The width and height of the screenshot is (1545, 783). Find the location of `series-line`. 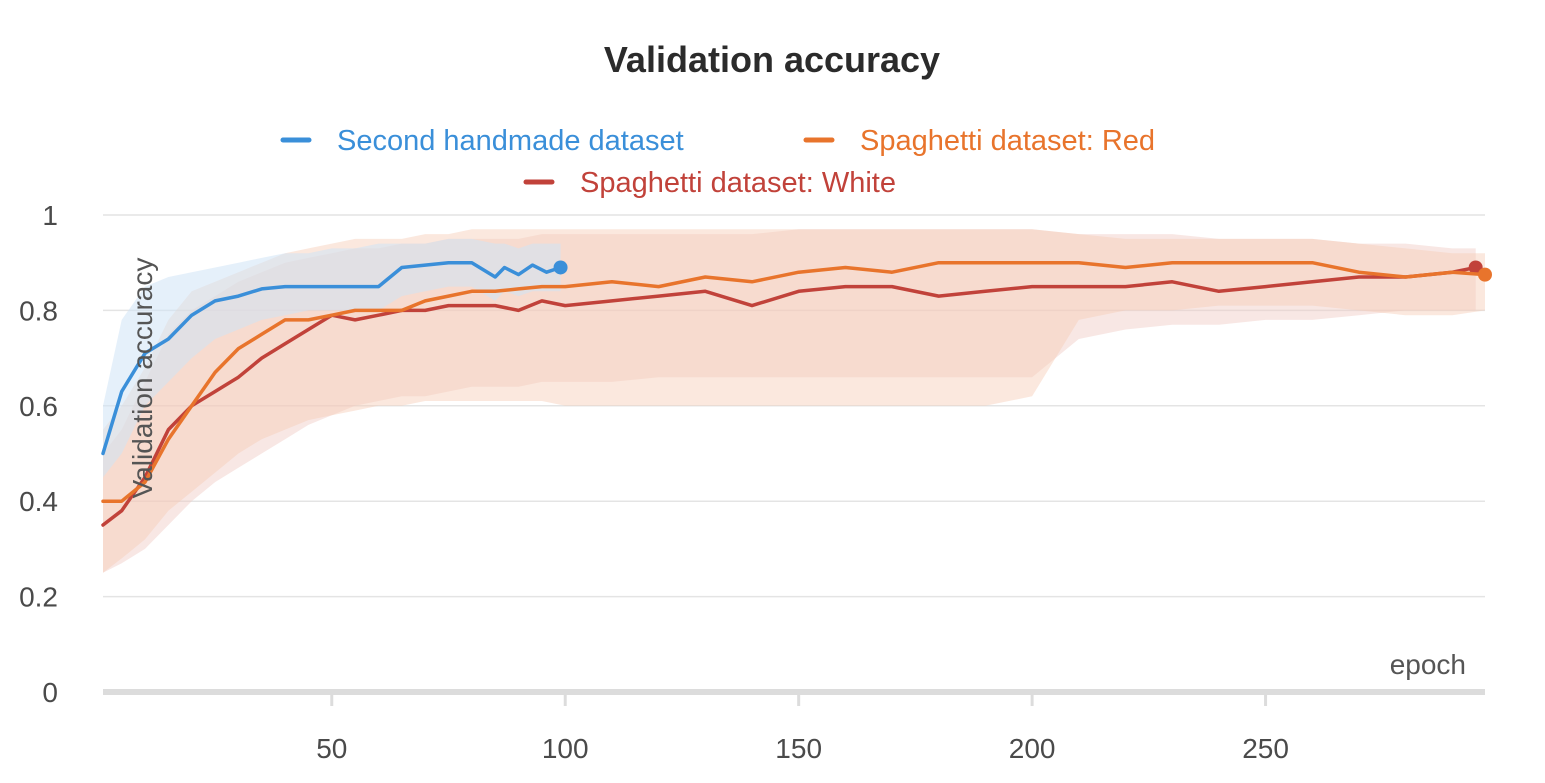

series-line is located at coordinates (332, 358).